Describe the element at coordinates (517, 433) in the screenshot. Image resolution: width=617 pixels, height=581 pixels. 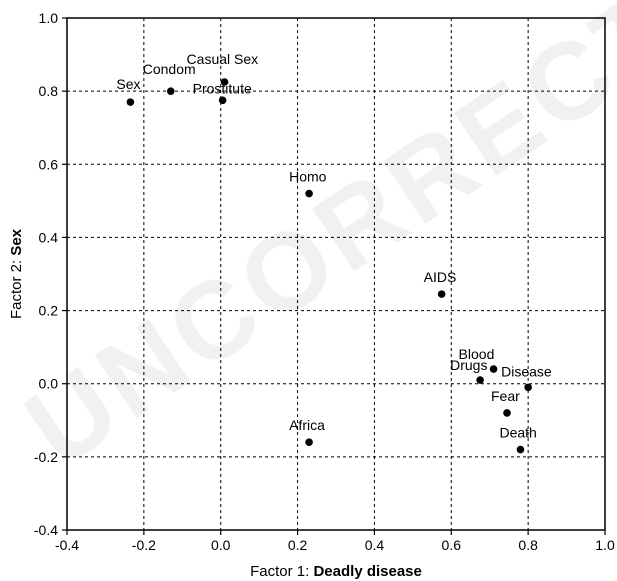
I see `point-label: Death` at that location.